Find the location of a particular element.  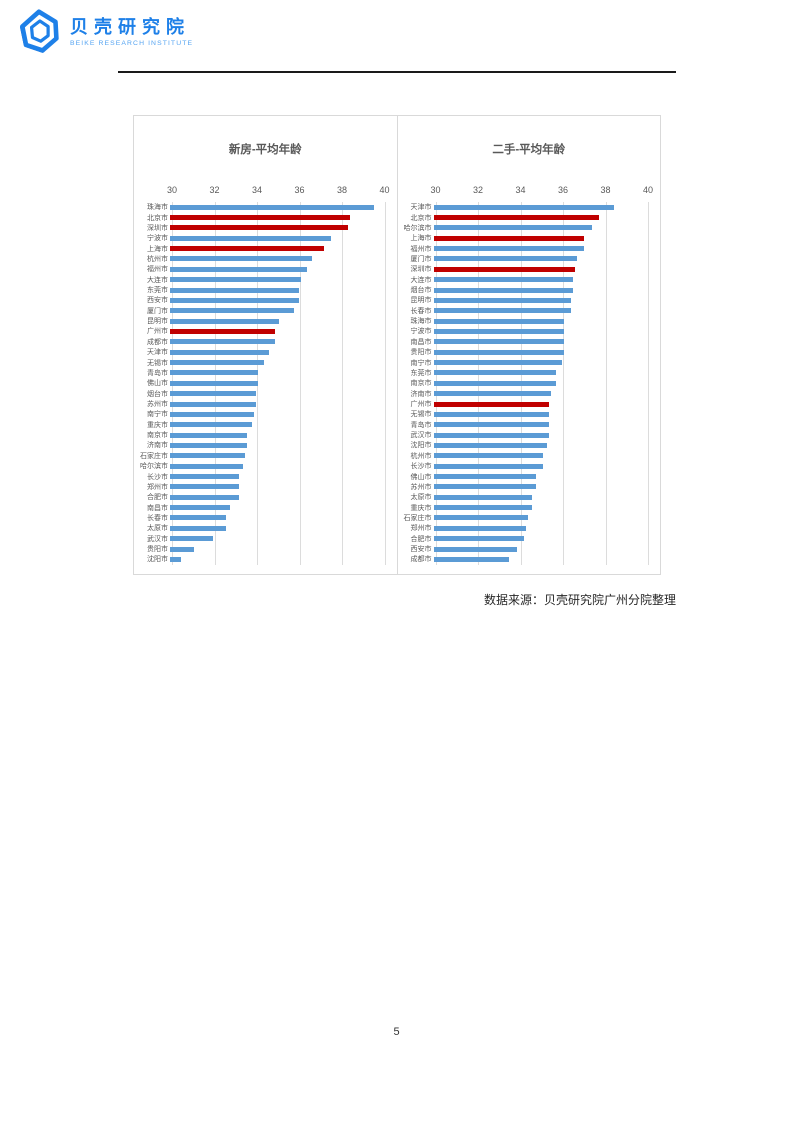

bar-row: 东莞市 is located at coordinates (259, 290).